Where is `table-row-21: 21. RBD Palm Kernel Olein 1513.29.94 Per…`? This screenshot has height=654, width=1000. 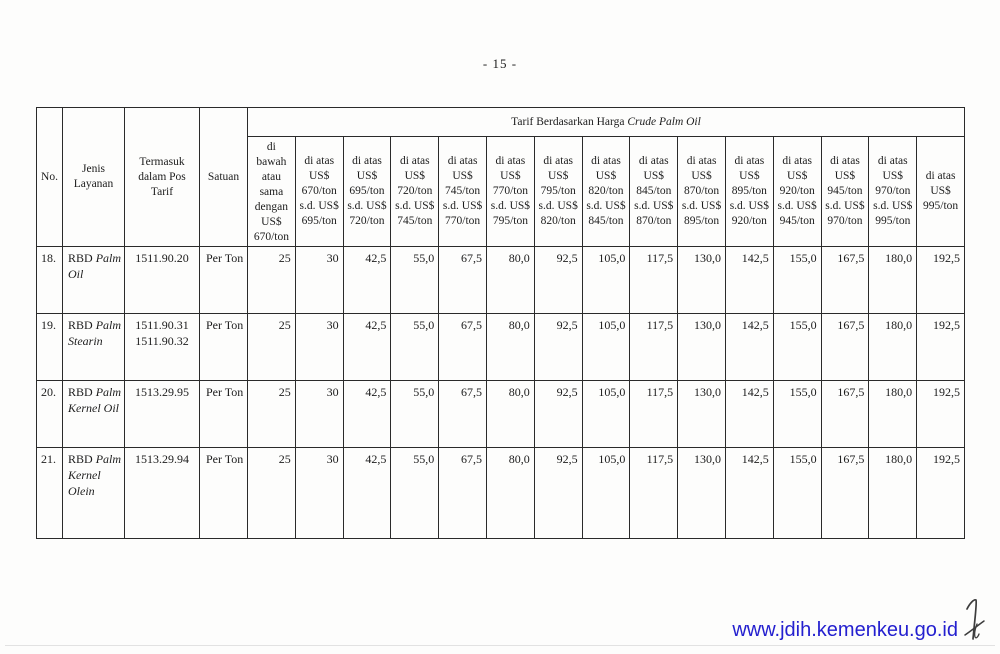
table-row-21: 21. RBD Palm Kernel Olein 1513.29.94 Per… is located at coordinates (500, 493).